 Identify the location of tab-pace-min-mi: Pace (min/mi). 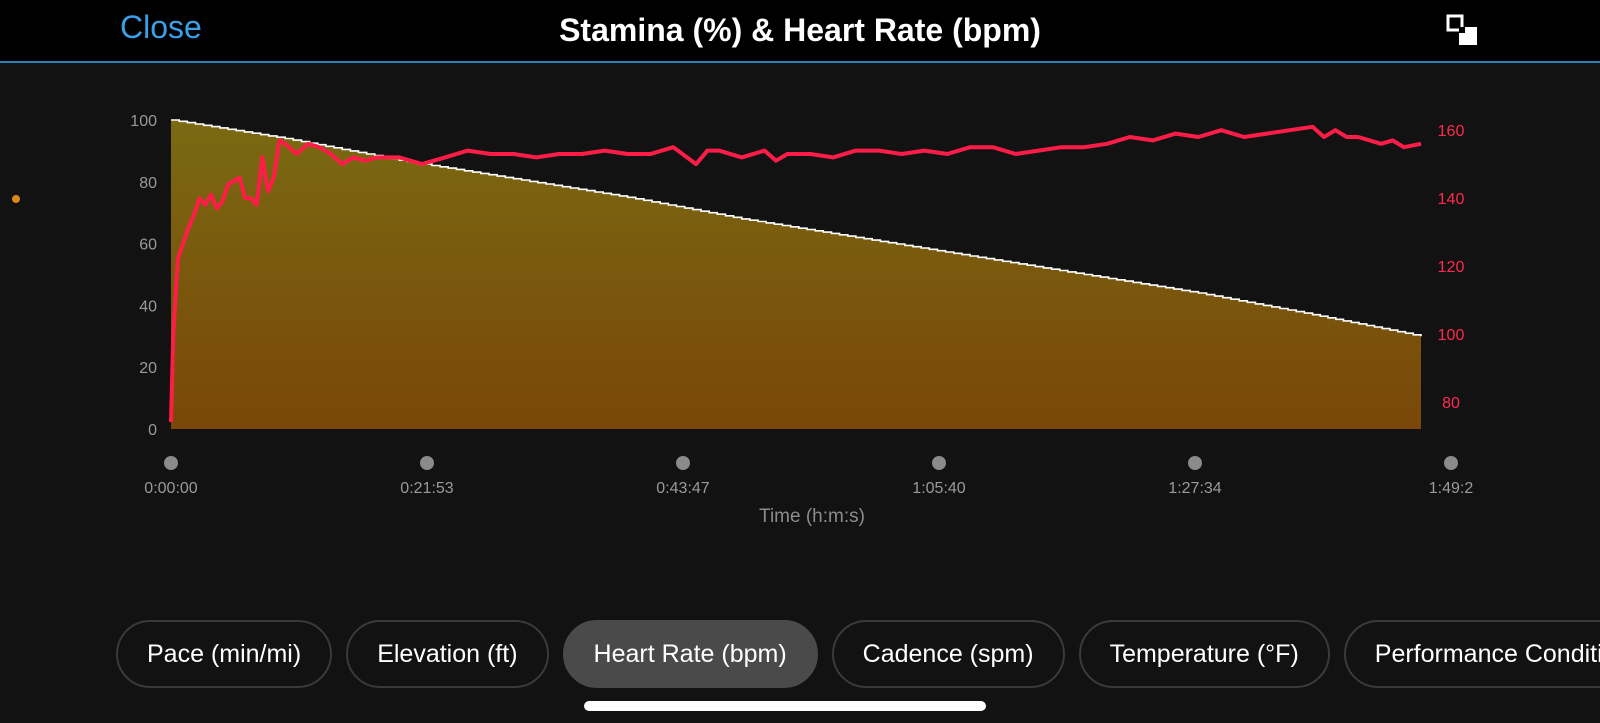
(224, 654).